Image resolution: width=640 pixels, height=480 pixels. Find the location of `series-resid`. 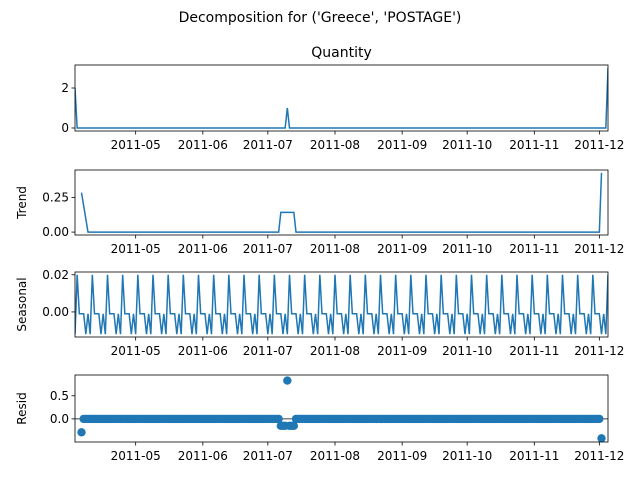

series-resid is located at coordinates (341, 409).